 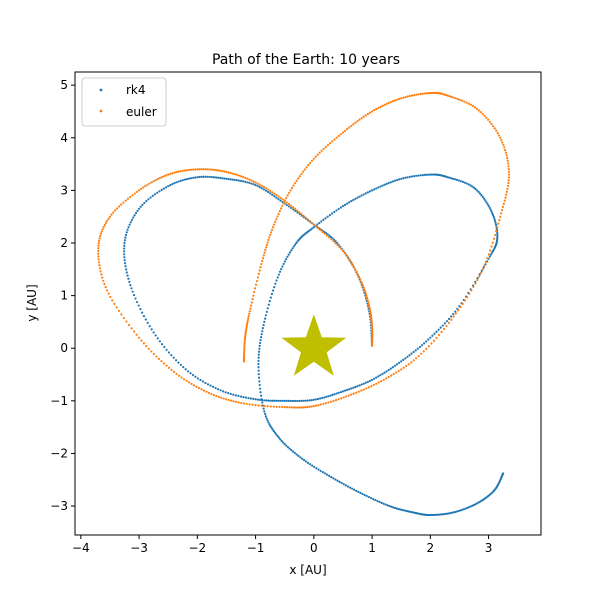 What do you see at coordinates (314, 548) in the screenshot?
I see `x-tick-label: 0` at bounding box center [314, 548].